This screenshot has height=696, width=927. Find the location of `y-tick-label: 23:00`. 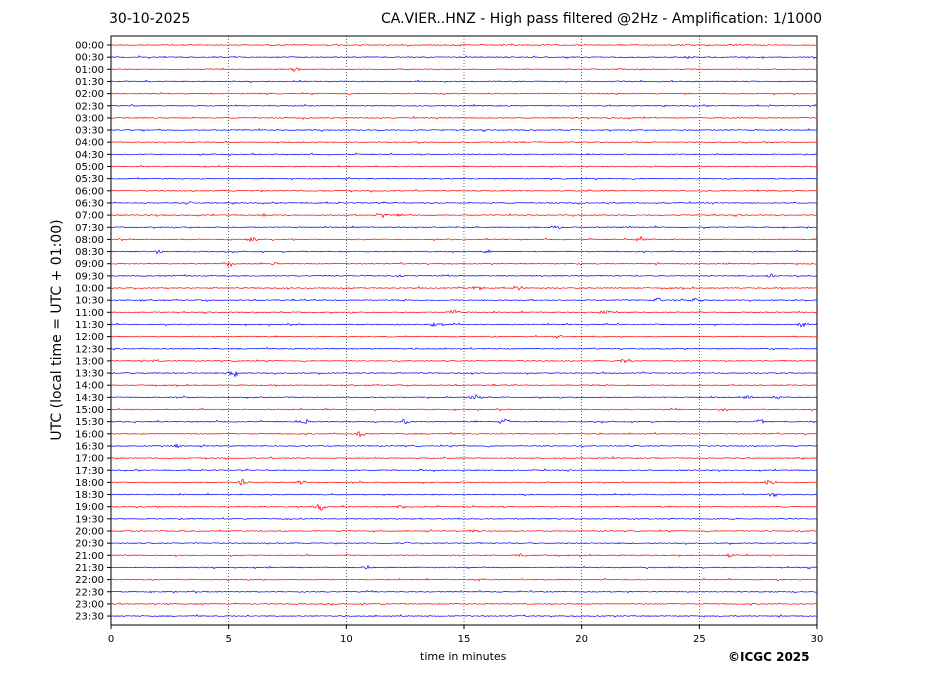

y-tick-label: 23:00 is located at coordinates (89, 604).